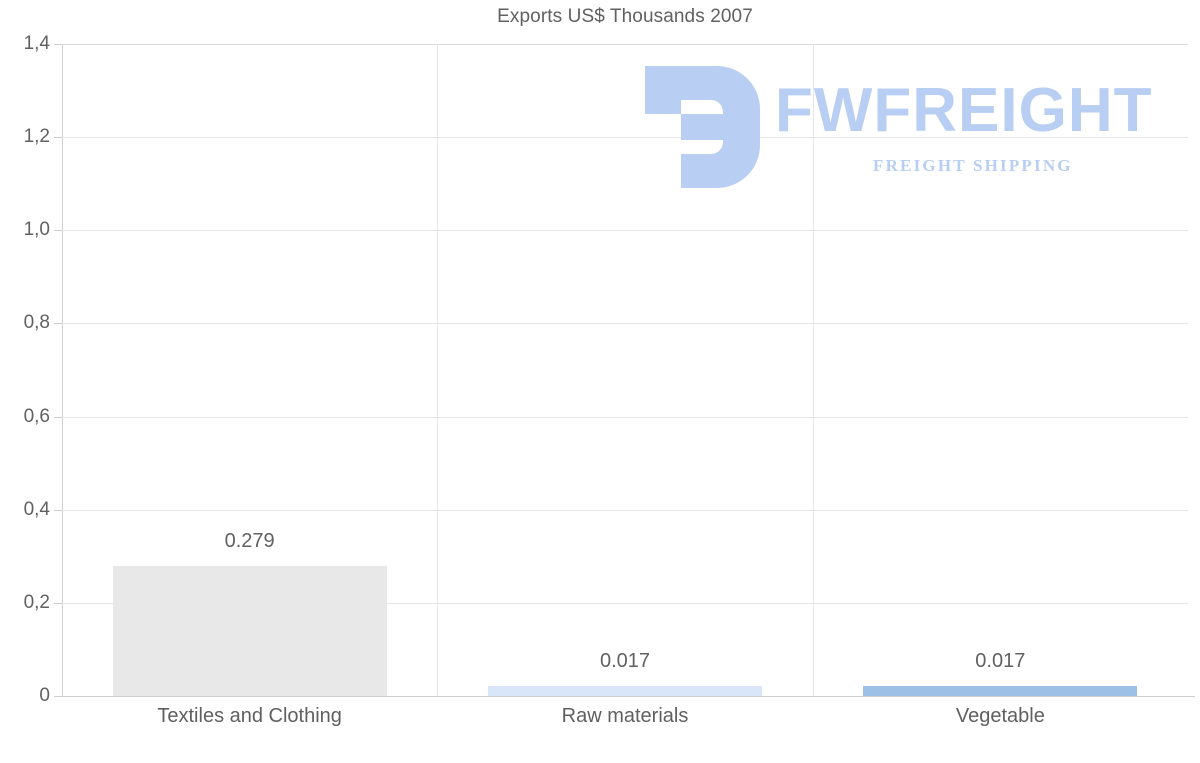 The width and height of the screenshot is (1200, 763). Describe the element at coordinates (36, 43) in the screenshot. I see `y-tick-label: 1,4` at that location.